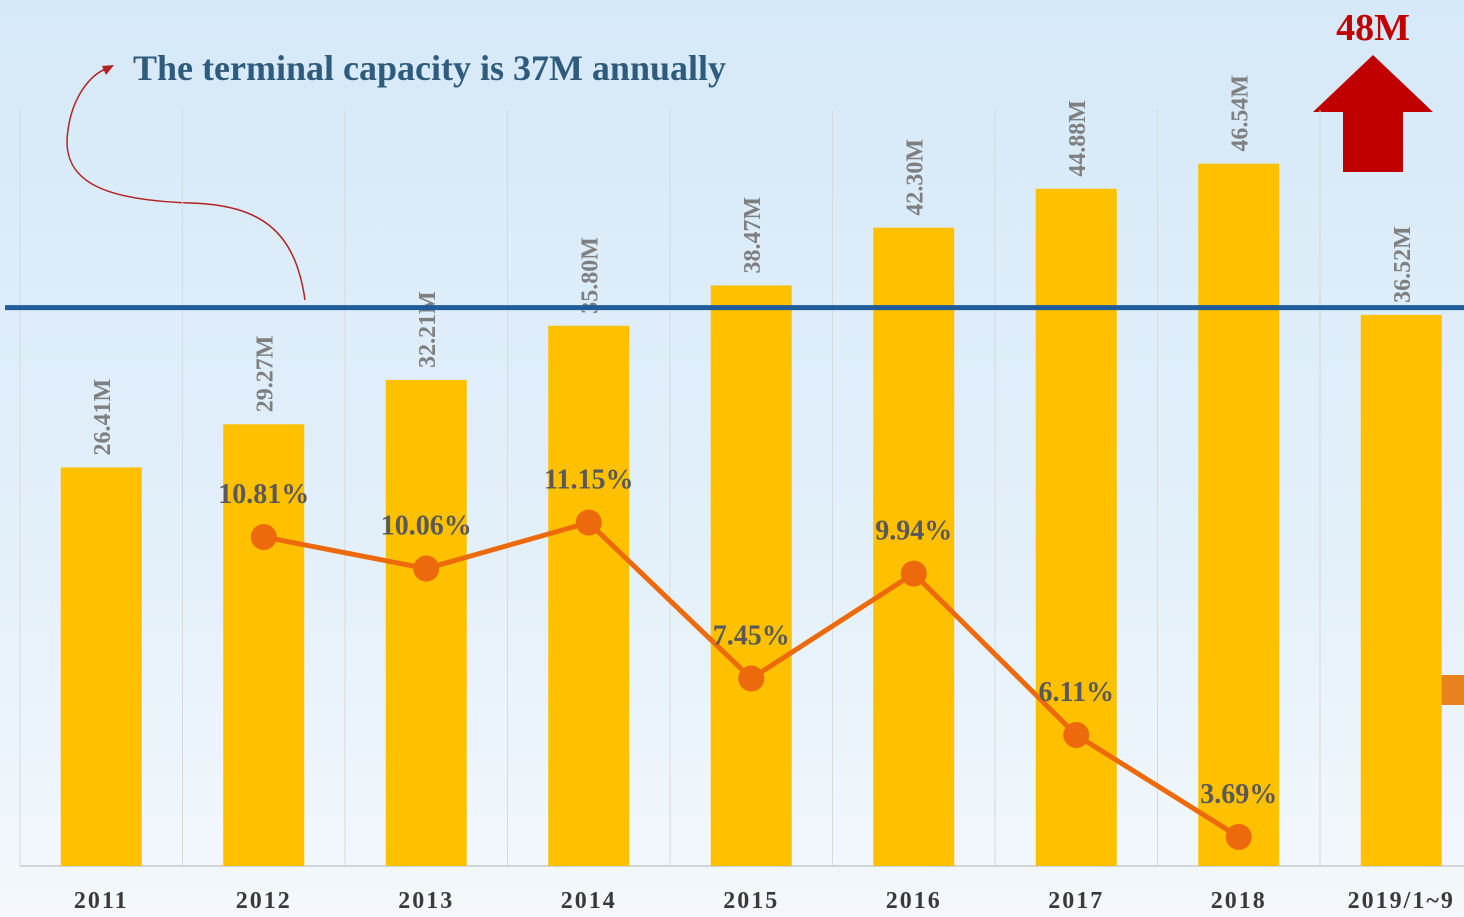  I want to click on data-label: 42.30M, so click(916, 177).